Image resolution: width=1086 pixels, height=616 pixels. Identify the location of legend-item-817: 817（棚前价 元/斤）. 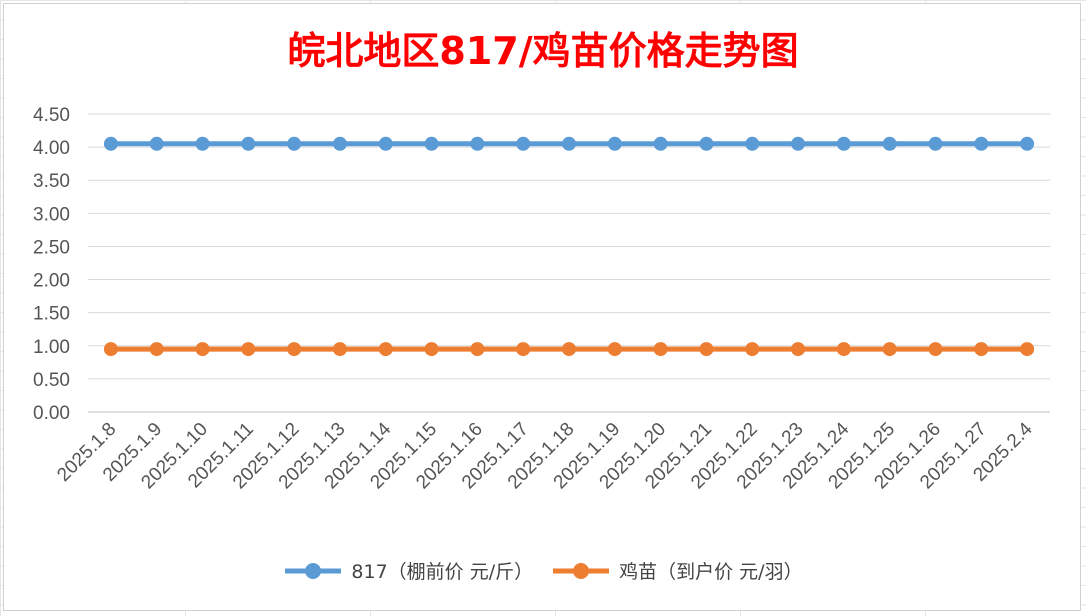
(408, 570).